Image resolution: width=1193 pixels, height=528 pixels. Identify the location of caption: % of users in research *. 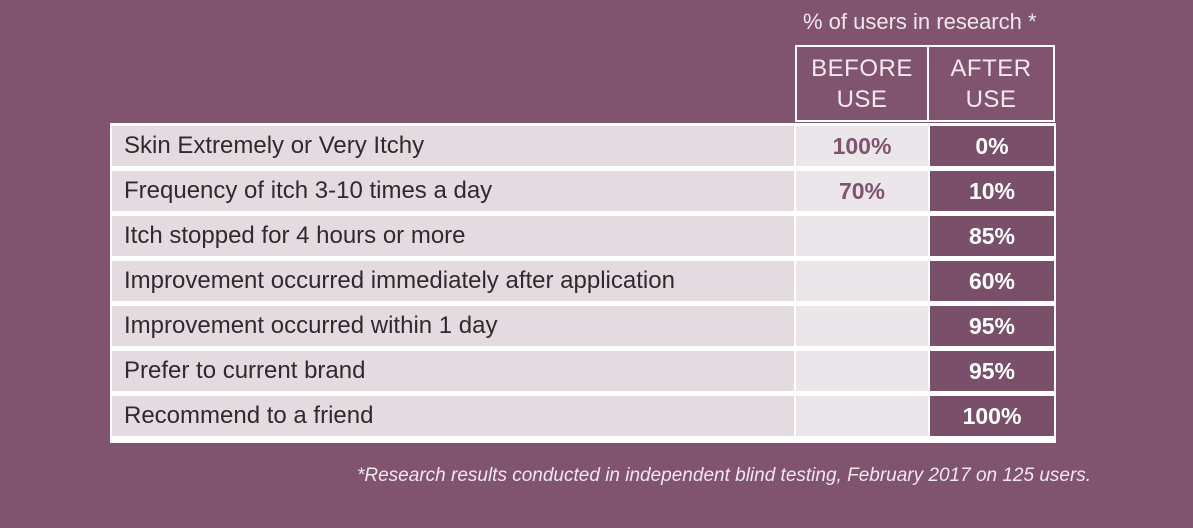
(920, 21).